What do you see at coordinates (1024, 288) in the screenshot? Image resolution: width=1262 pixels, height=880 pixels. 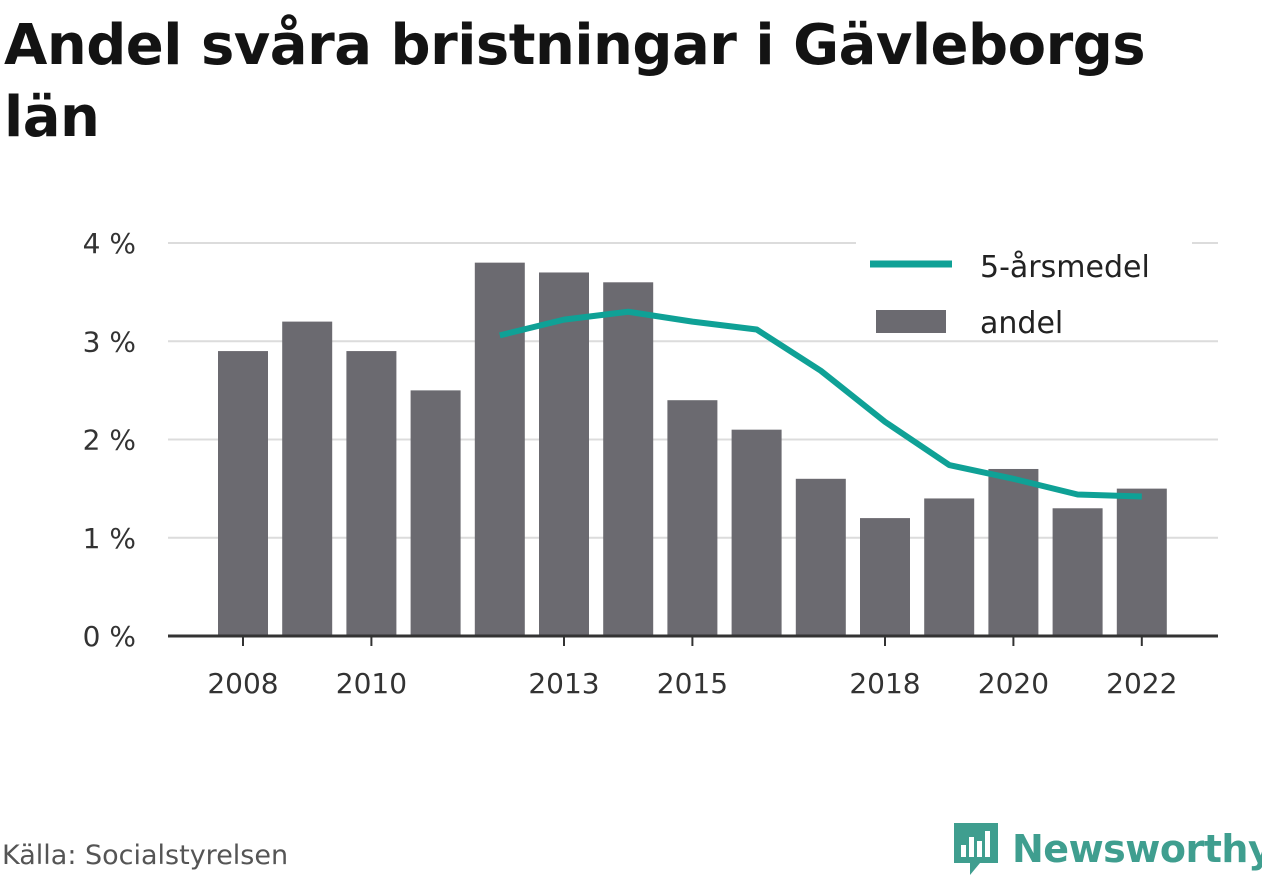 I see `legend: 5-årsmedel andel` at bounding box center [1024, 288].